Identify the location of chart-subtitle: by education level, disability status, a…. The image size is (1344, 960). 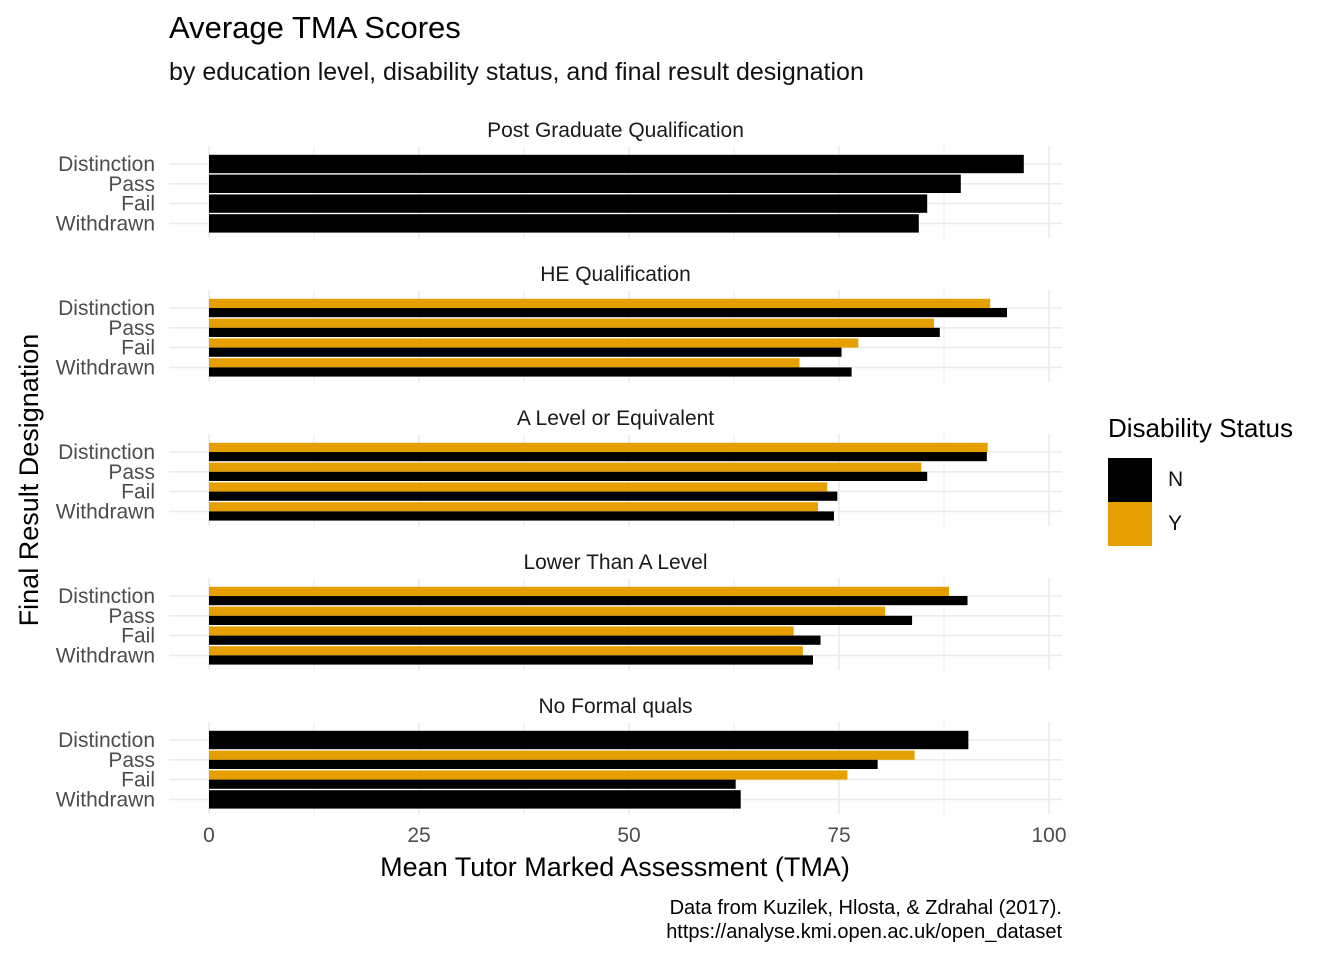
(516, 72).